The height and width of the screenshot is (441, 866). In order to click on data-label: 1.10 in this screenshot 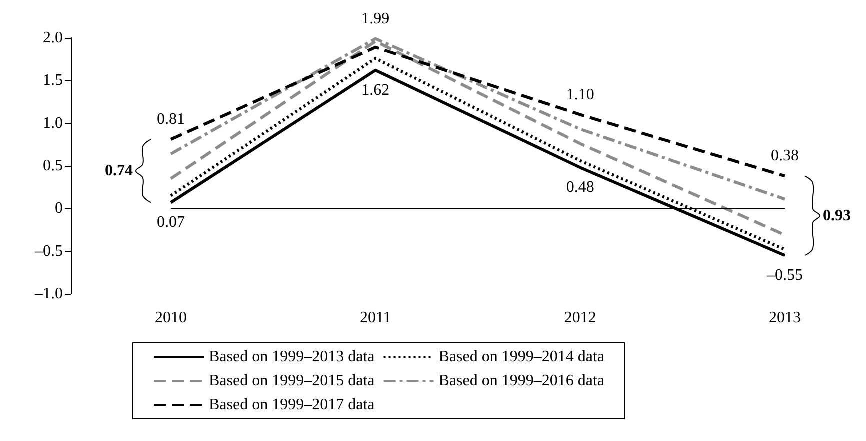, I will do `click(580, 95)`.